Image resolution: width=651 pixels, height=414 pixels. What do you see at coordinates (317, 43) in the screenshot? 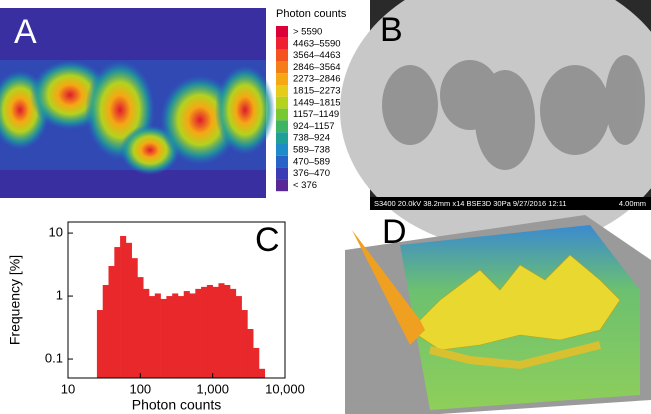
I see `legend-label: 4463–5590` at bounding box center [317, 43].